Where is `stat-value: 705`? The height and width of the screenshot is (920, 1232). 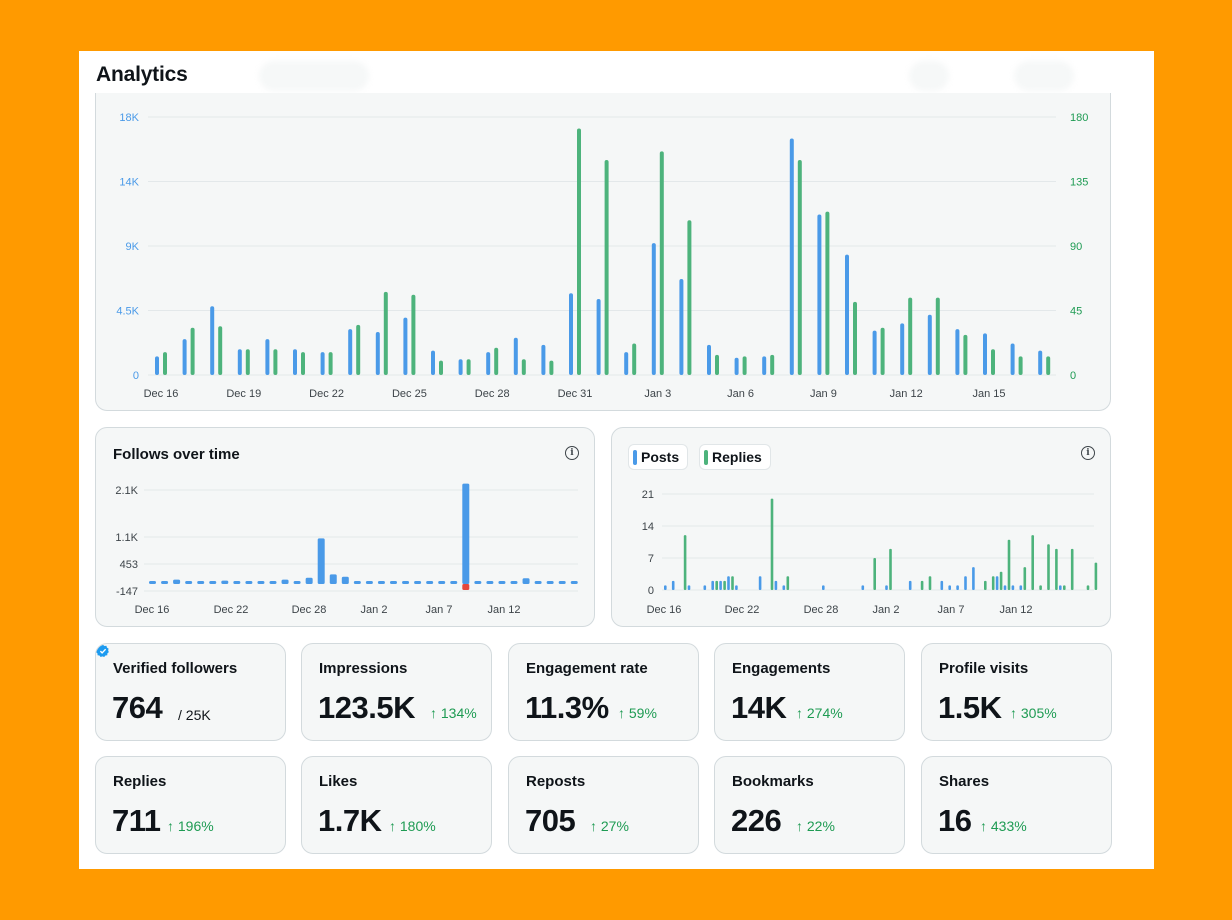 stat-value: 705 is located at coordinates (550, 820).